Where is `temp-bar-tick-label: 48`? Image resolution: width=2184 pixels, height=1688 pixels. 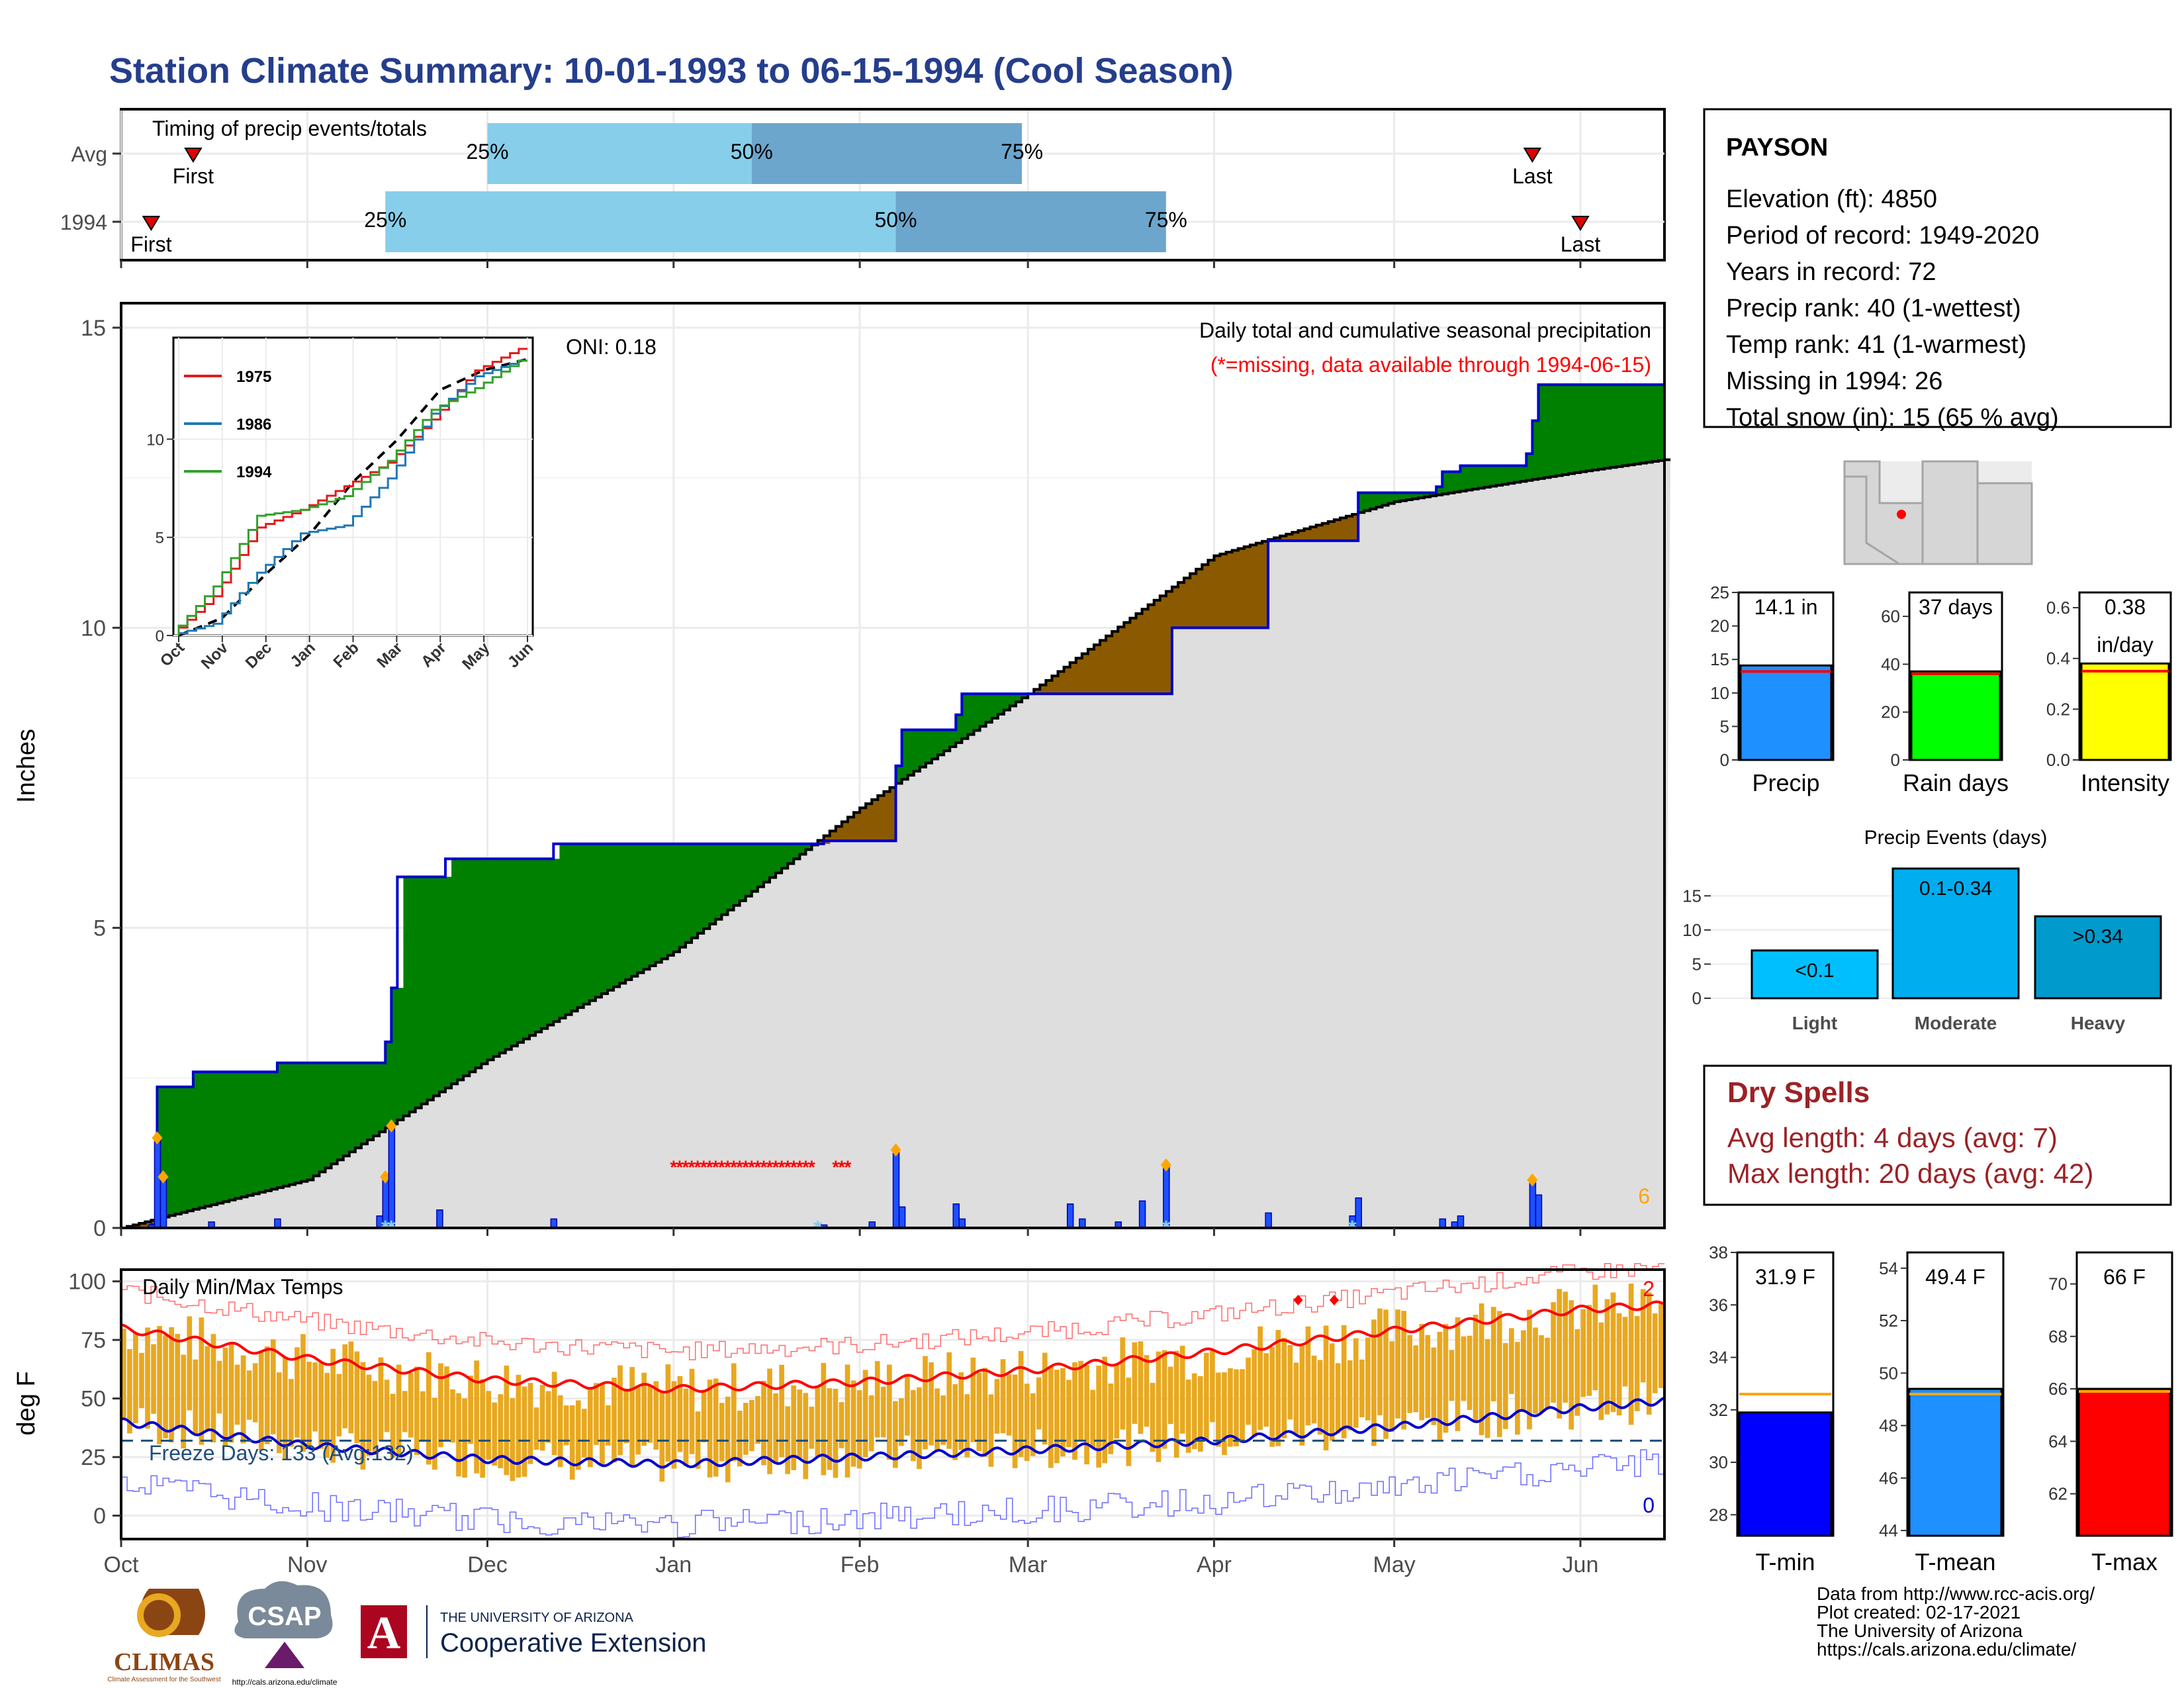 temp-bar-tick-label: 48 is located at coordinates (1888, 1426).